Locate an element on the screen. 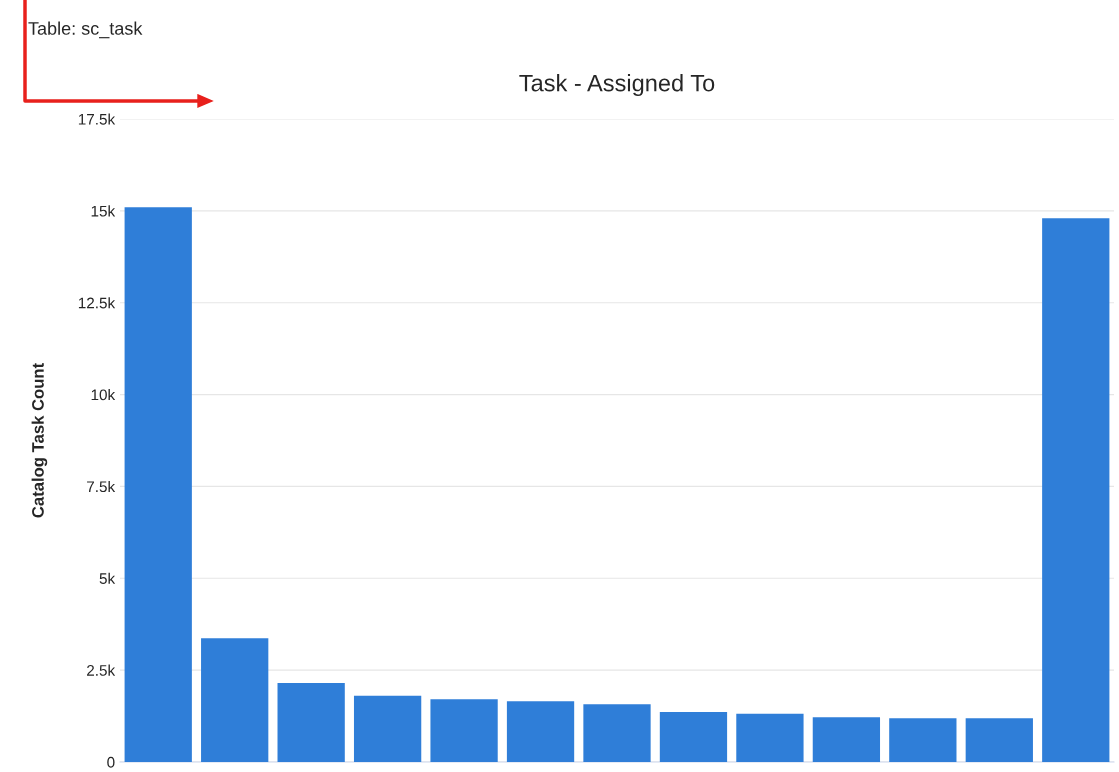 This screenshot has height=772, width=1119. text: Table: sc_task is located at coordinates (85, 30).